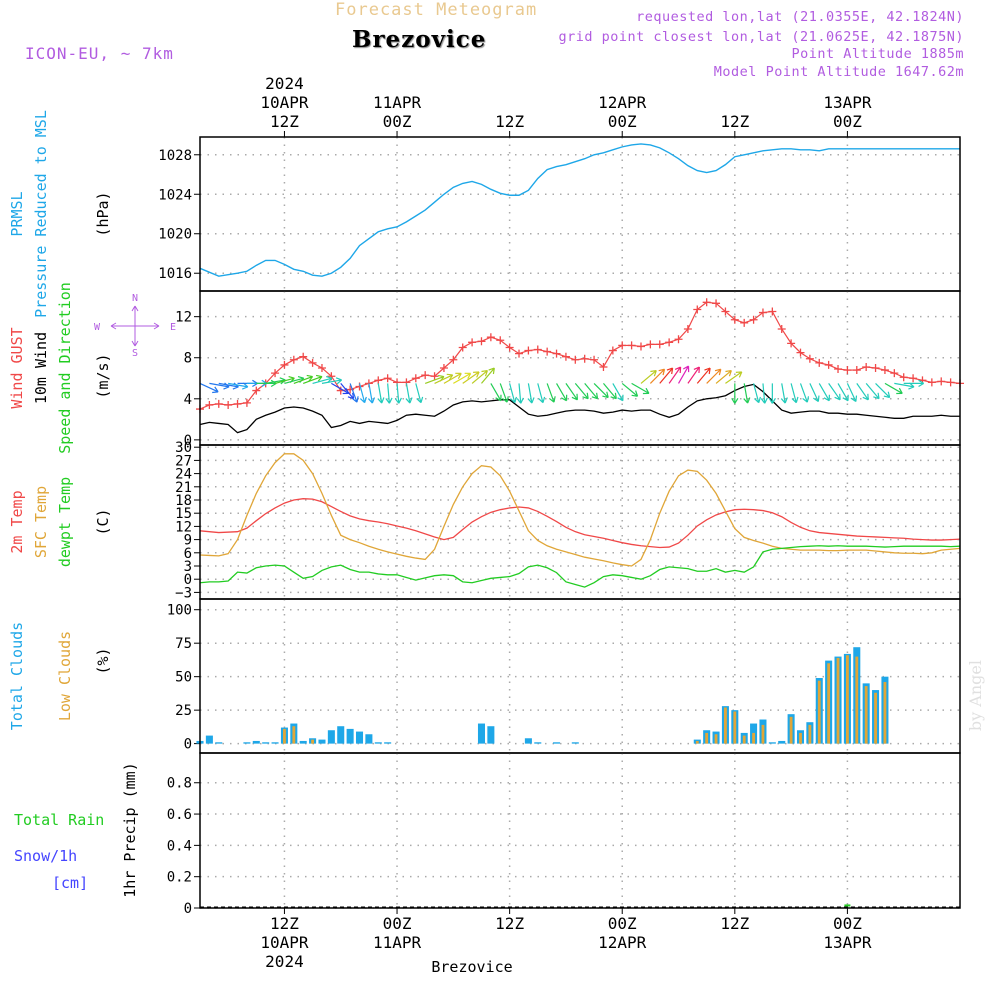 The width and height of the screenshot is (1000, 1000). What do you see at coordinates (509, 923) in the screenshot?
I see `time-label-bottom: 12Z` at bounding box center [509, 923].